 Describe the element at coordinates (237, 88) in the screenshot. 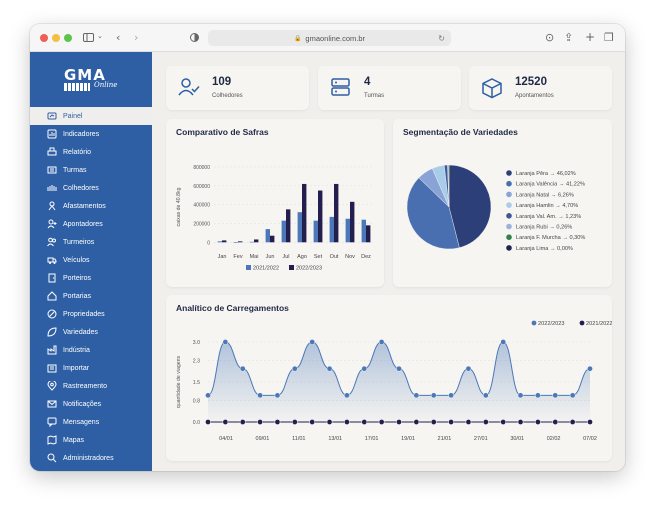

I see `stat-card-colhedores: 109 Colhedores` at that location.